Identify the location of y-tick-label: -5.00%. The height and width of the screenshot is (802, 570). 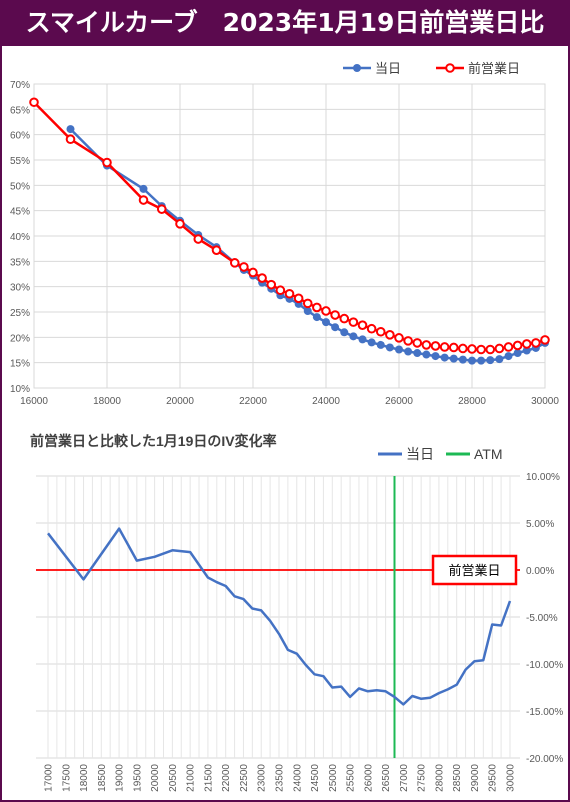
(542, 618).